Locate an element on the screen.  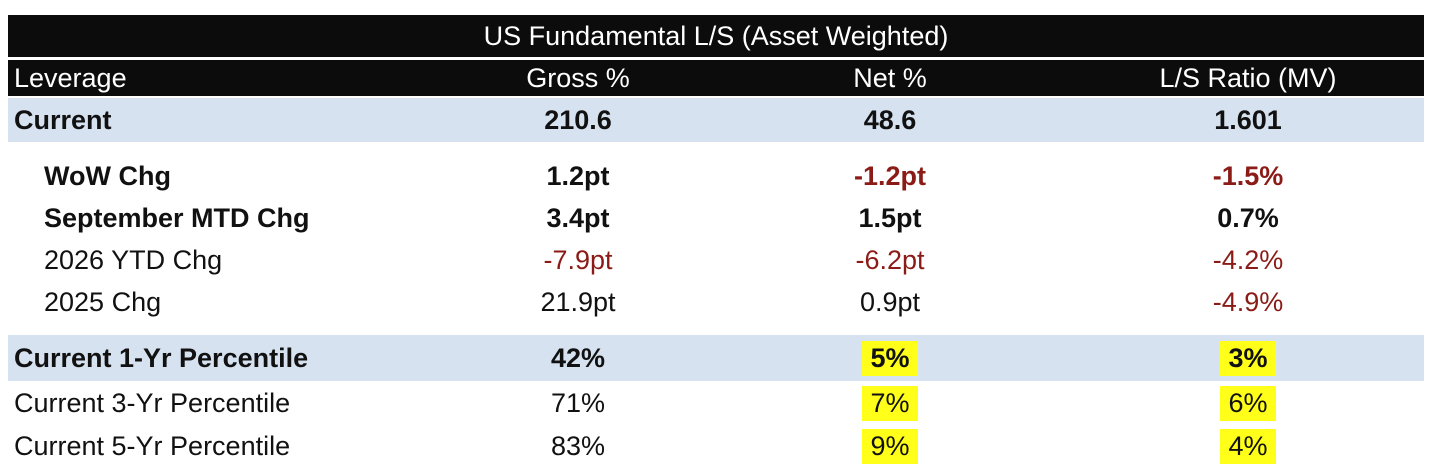
table-row-2025: 2025 Chg 21.9pt 0.9pt -4.9% is located at coordinates (716, 302).